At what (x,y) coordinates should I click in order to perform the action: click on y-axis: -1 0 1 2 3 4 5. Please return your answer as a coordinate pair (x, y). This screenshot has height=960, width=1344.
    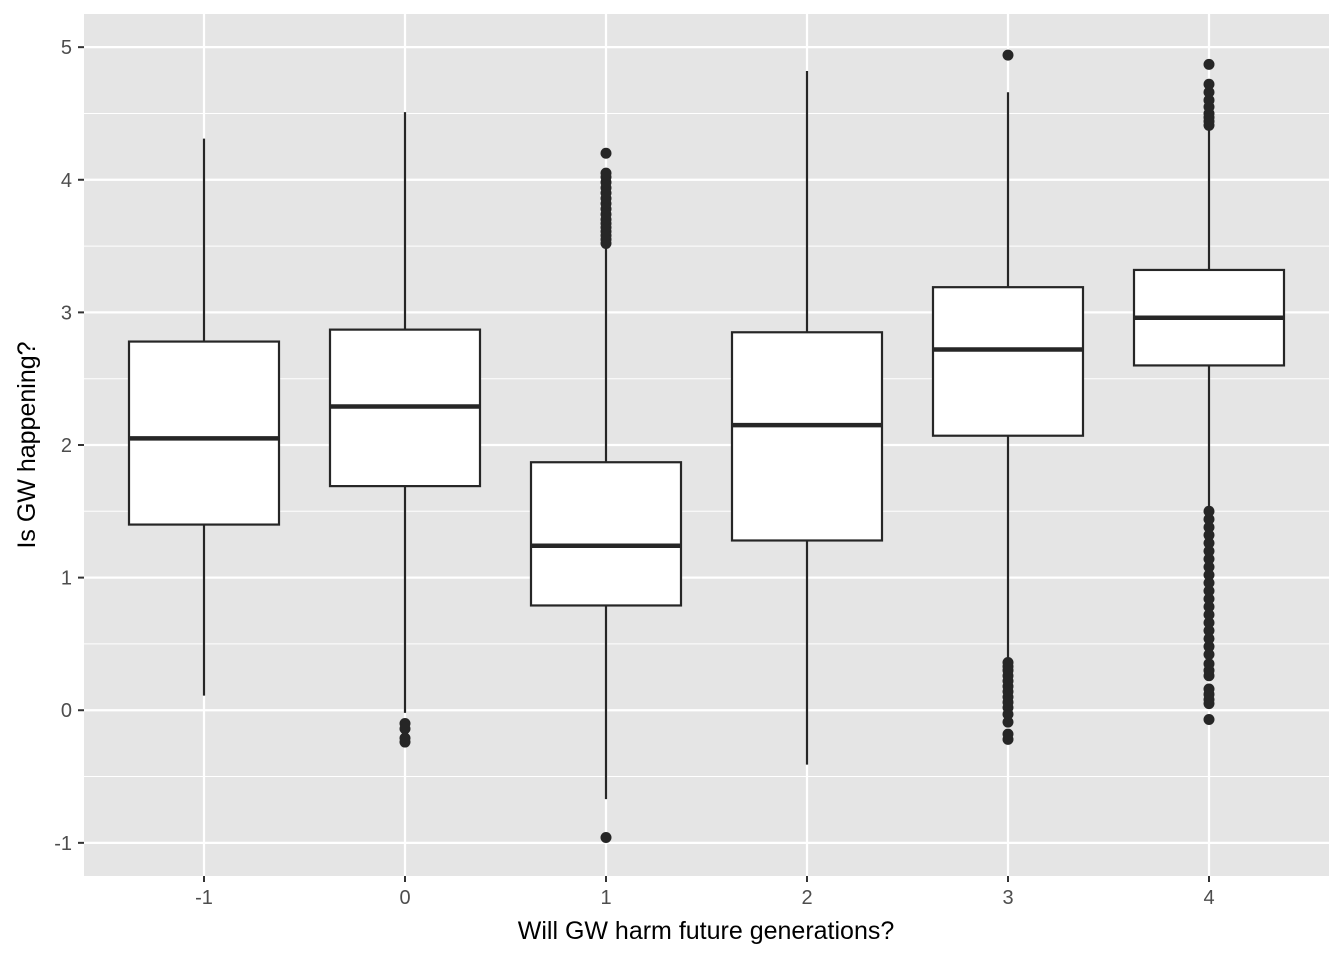
    Looking at the image, I should click on (69, 446).